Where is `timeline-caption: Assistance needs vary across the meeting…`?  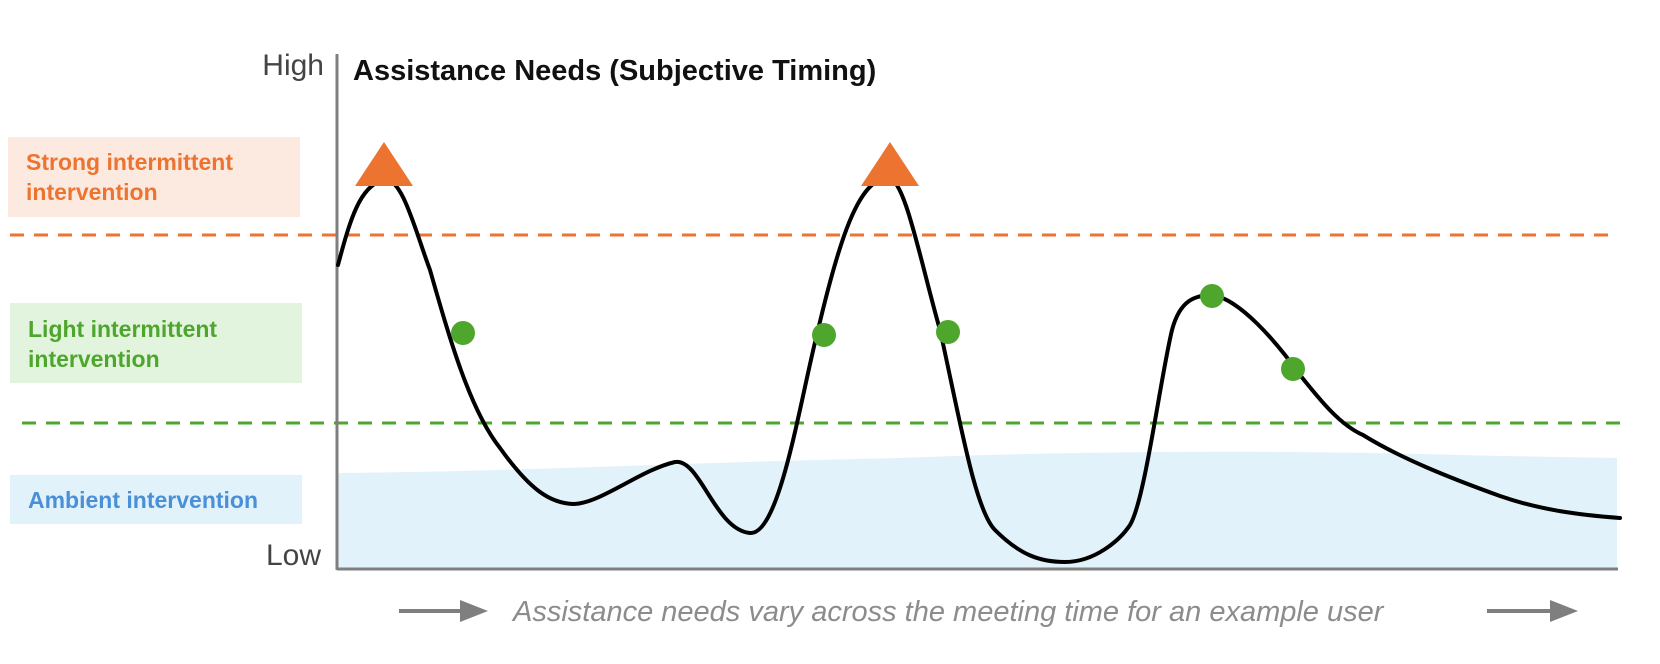 timeline-caption: Assistance needs vary across the meeting… is located at coordinates (948, 612).